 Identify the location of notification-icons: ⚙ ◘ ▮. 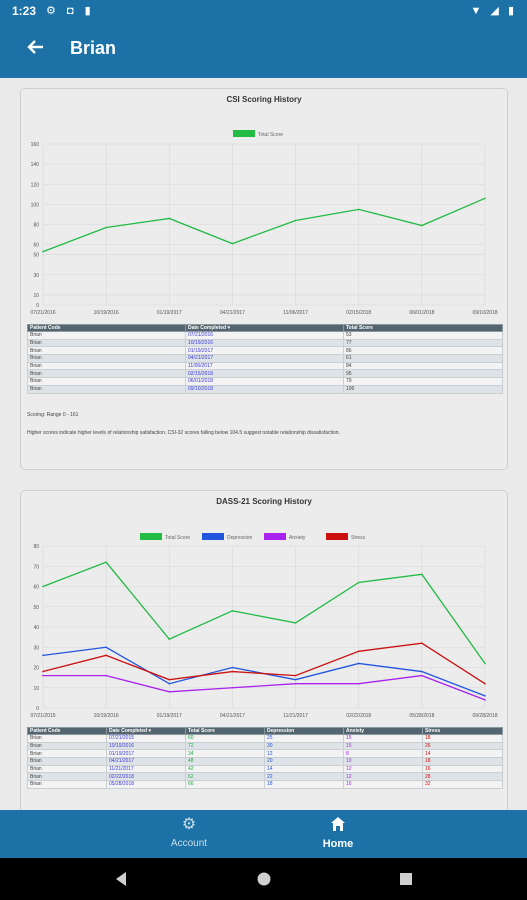
(70, 11).